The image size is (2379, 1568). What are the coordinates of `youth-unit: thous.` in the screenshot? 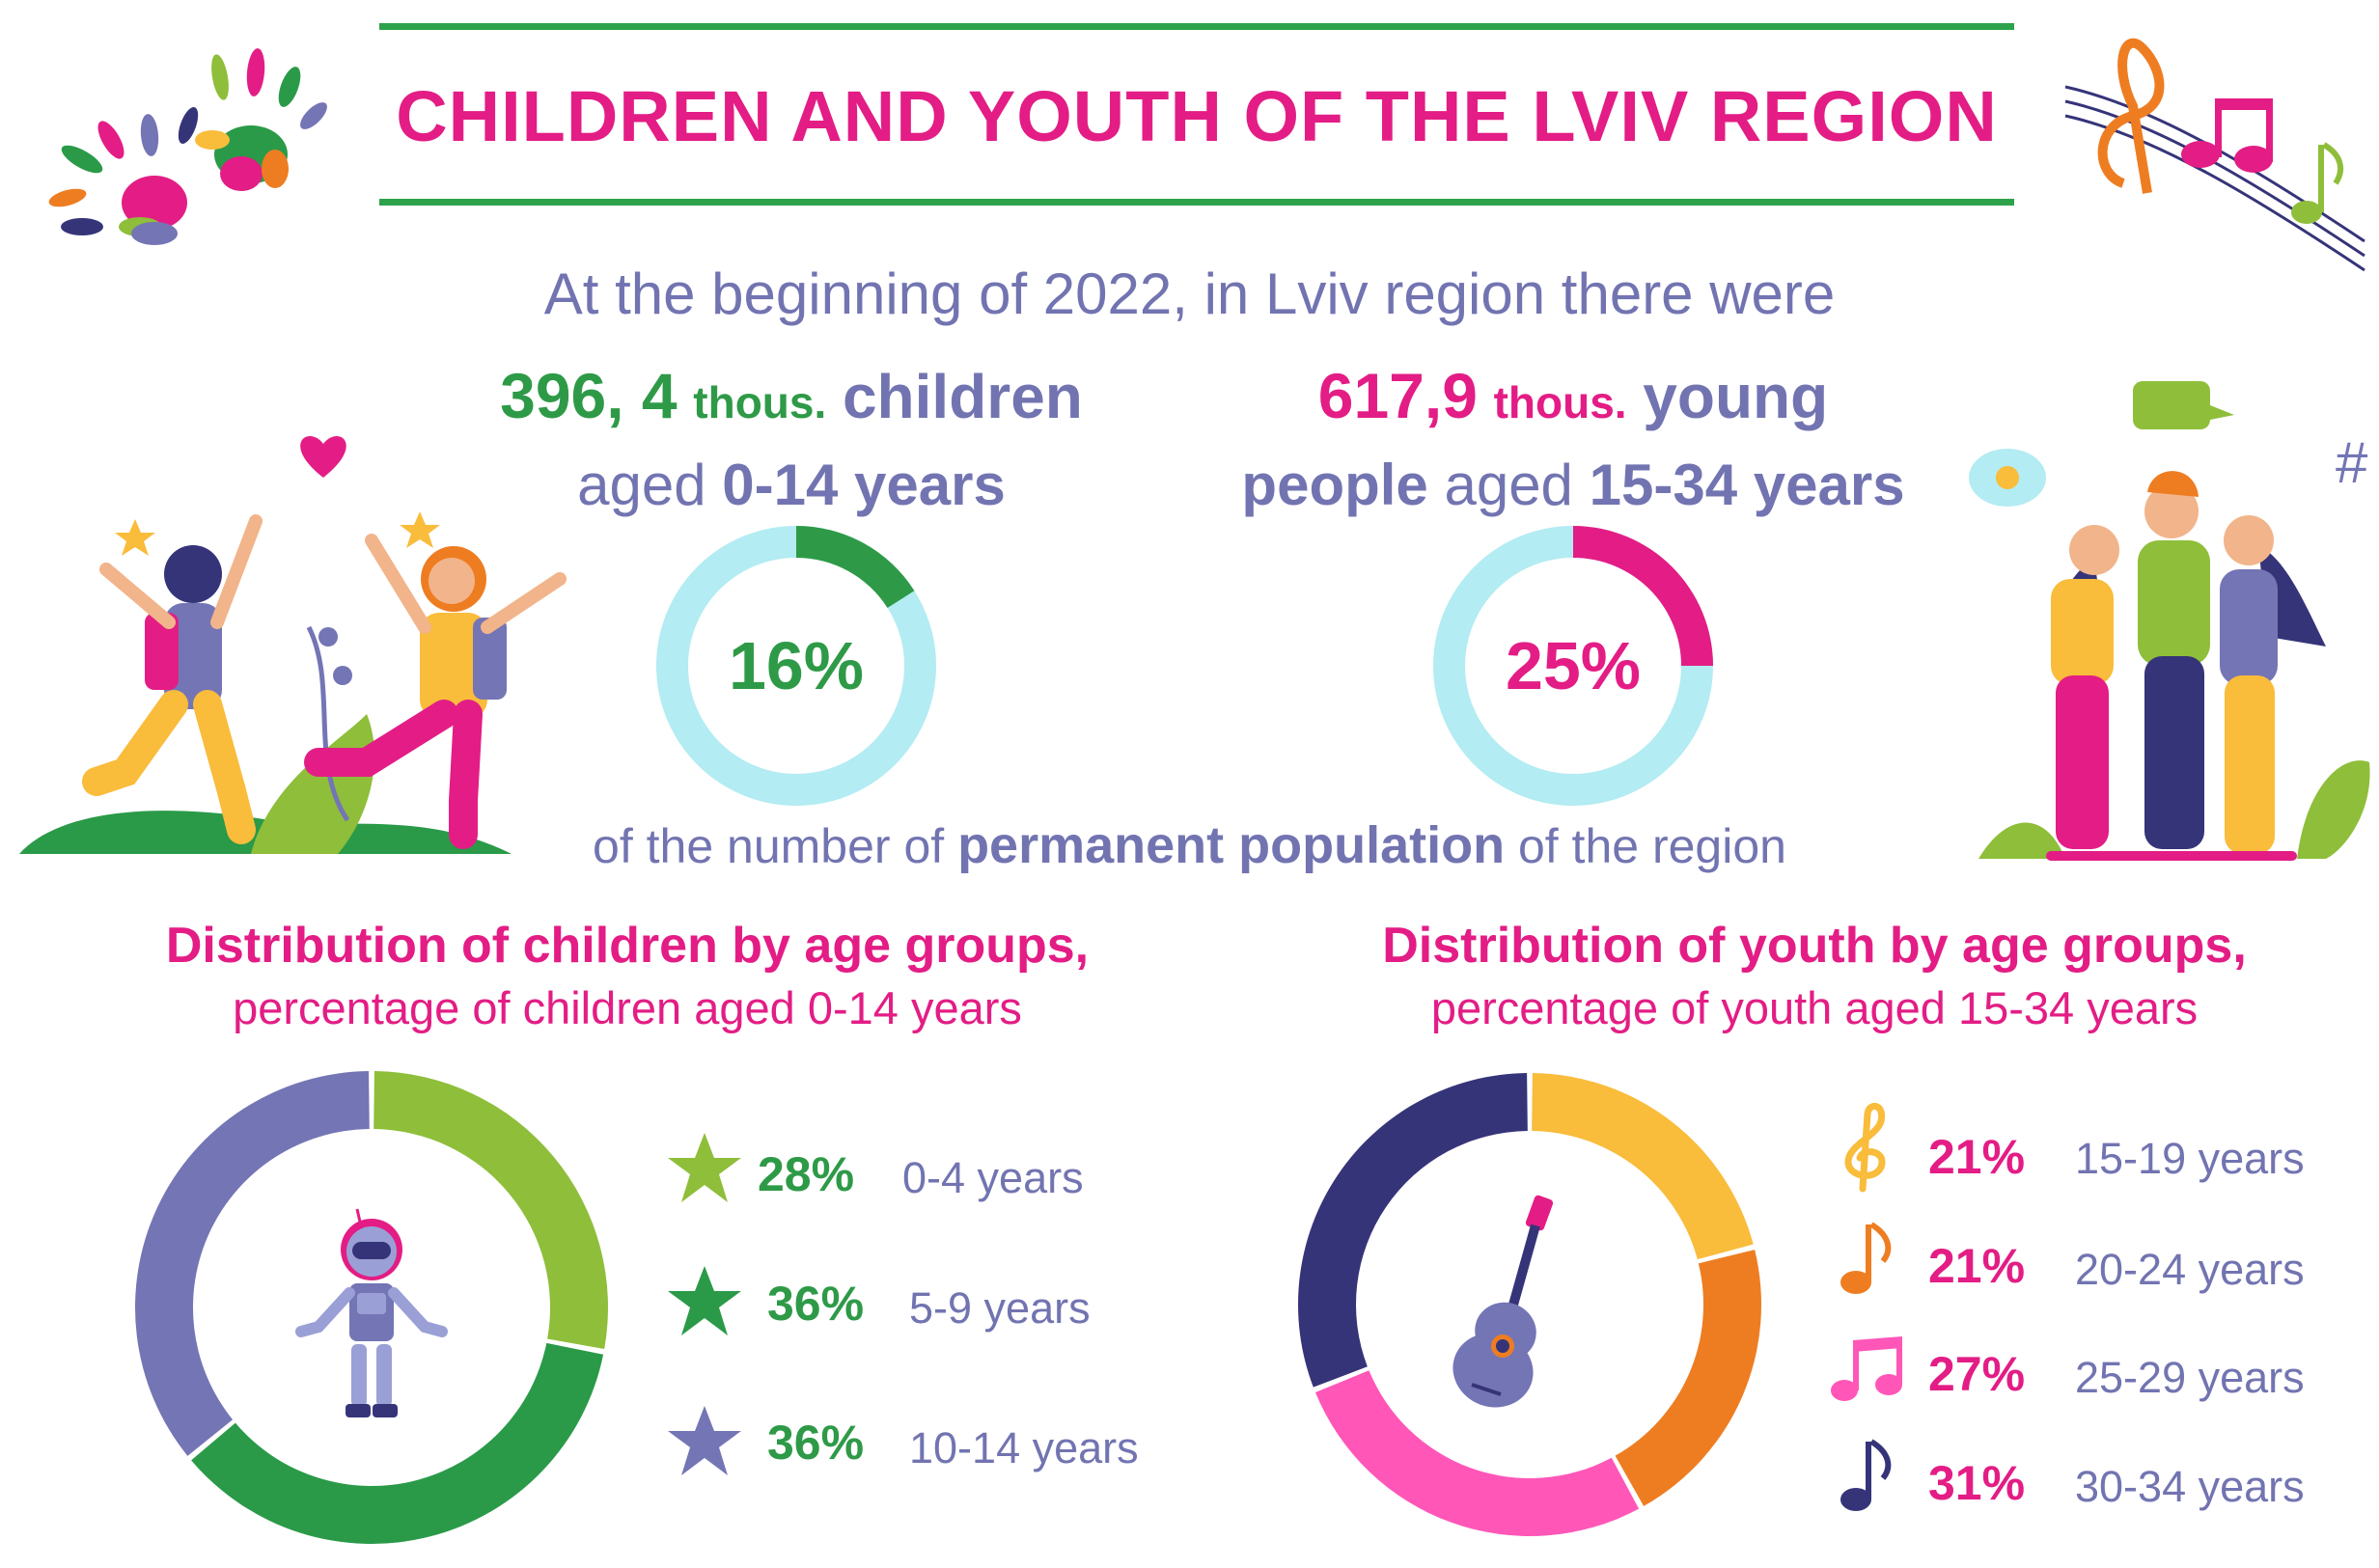 It's located at (1560, 402).